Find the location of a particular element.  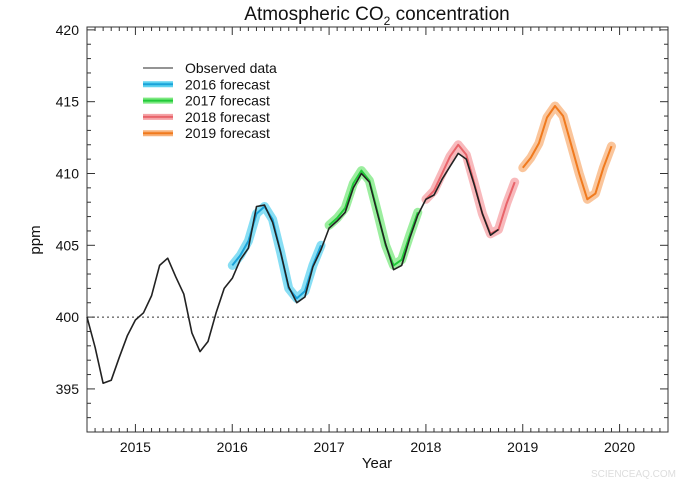

y-tick-label: 405 is located at coordinates (68, 245).